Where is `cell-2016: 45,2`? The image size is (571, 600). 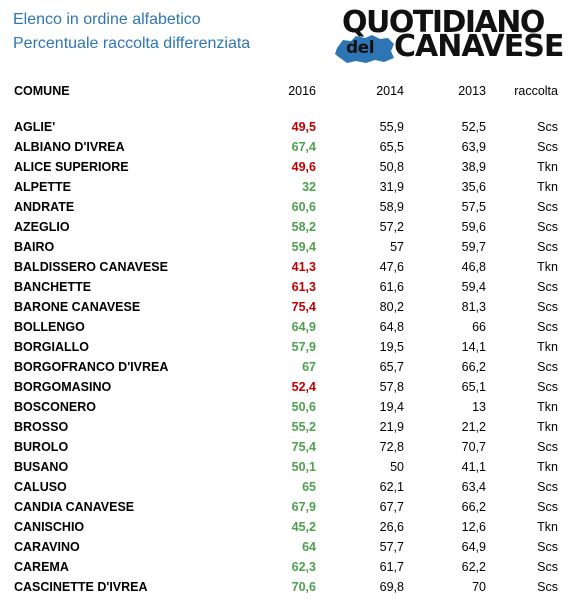 cell-2016: 45,2 is located at coordinates (303, 527).